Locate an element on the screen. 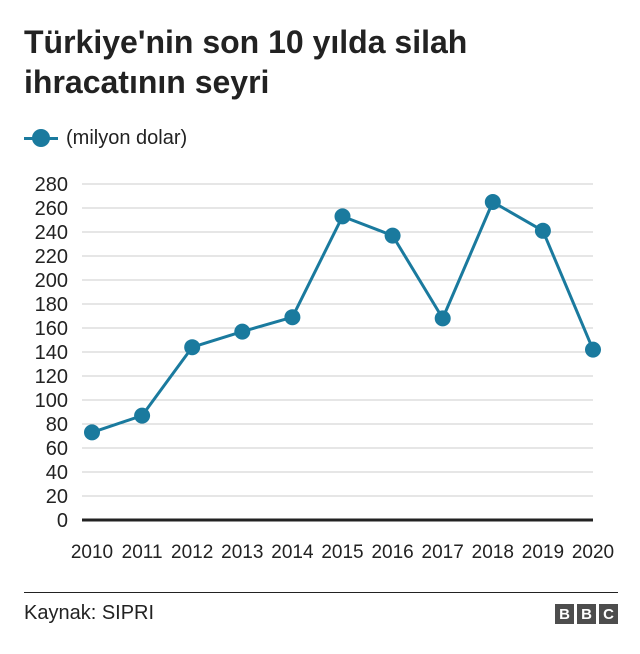 This screenshot has height=654, width=640. footer-divider is located at coordinates (321, 592).